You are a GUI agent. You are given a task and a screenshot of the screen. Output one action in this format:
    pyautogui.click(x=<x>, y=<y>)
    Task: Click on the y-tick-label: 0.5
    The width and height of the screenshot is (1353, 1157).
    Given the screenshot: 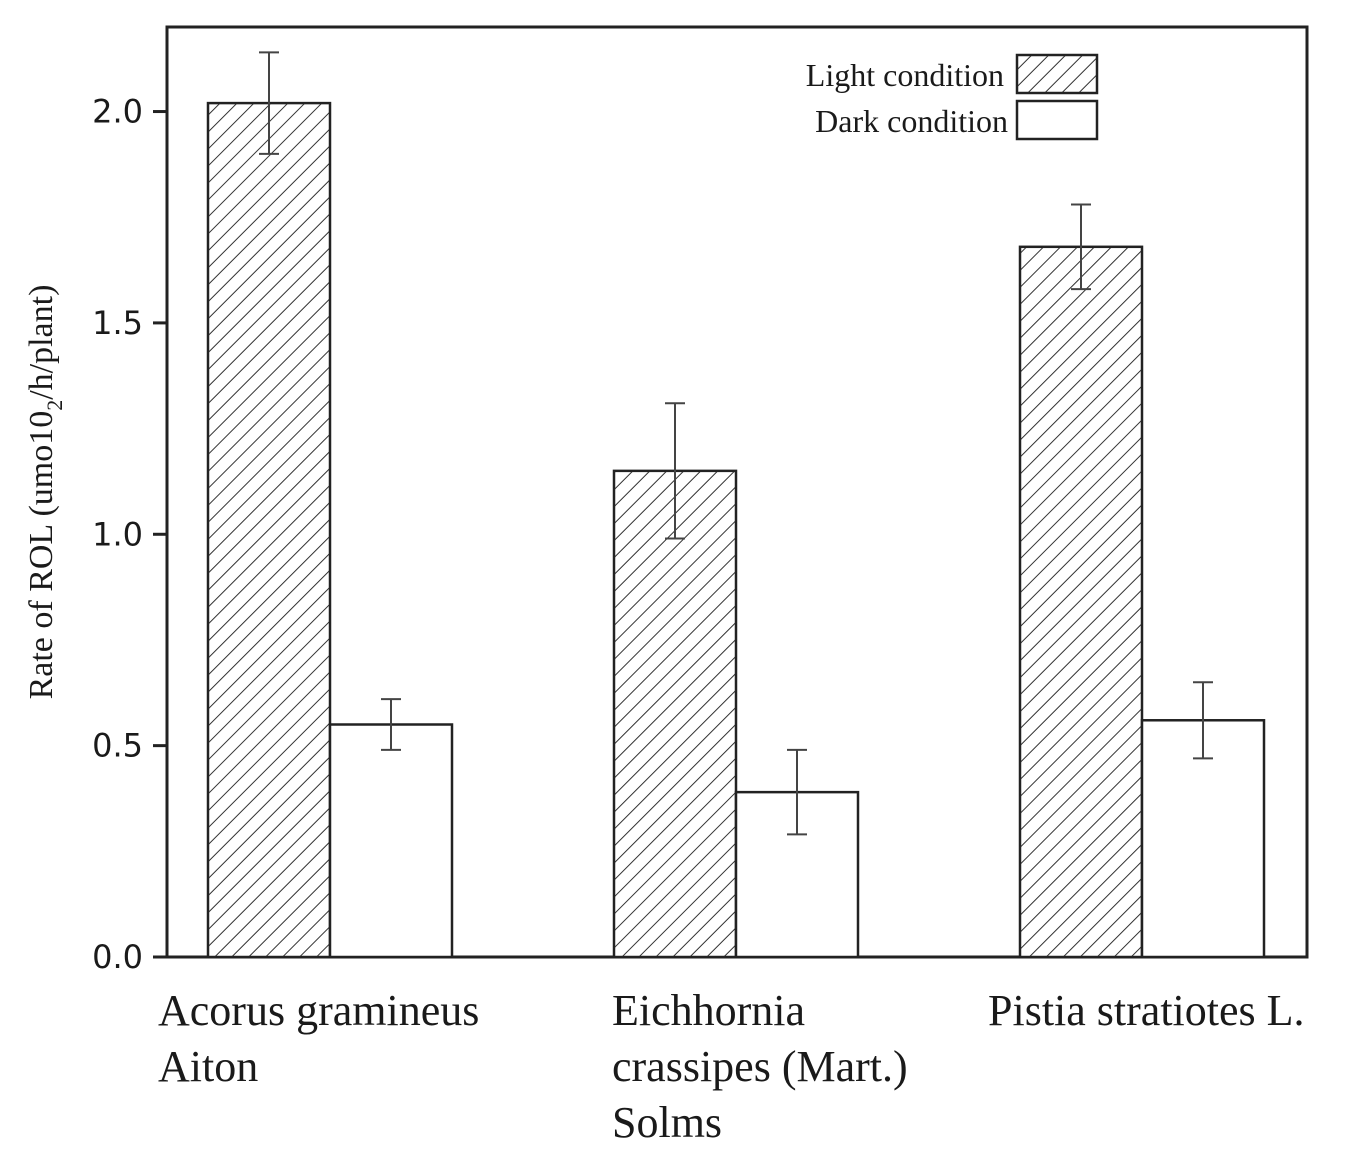 What is the action you would take?
    pyautogui.click(x=117, y=746)
    